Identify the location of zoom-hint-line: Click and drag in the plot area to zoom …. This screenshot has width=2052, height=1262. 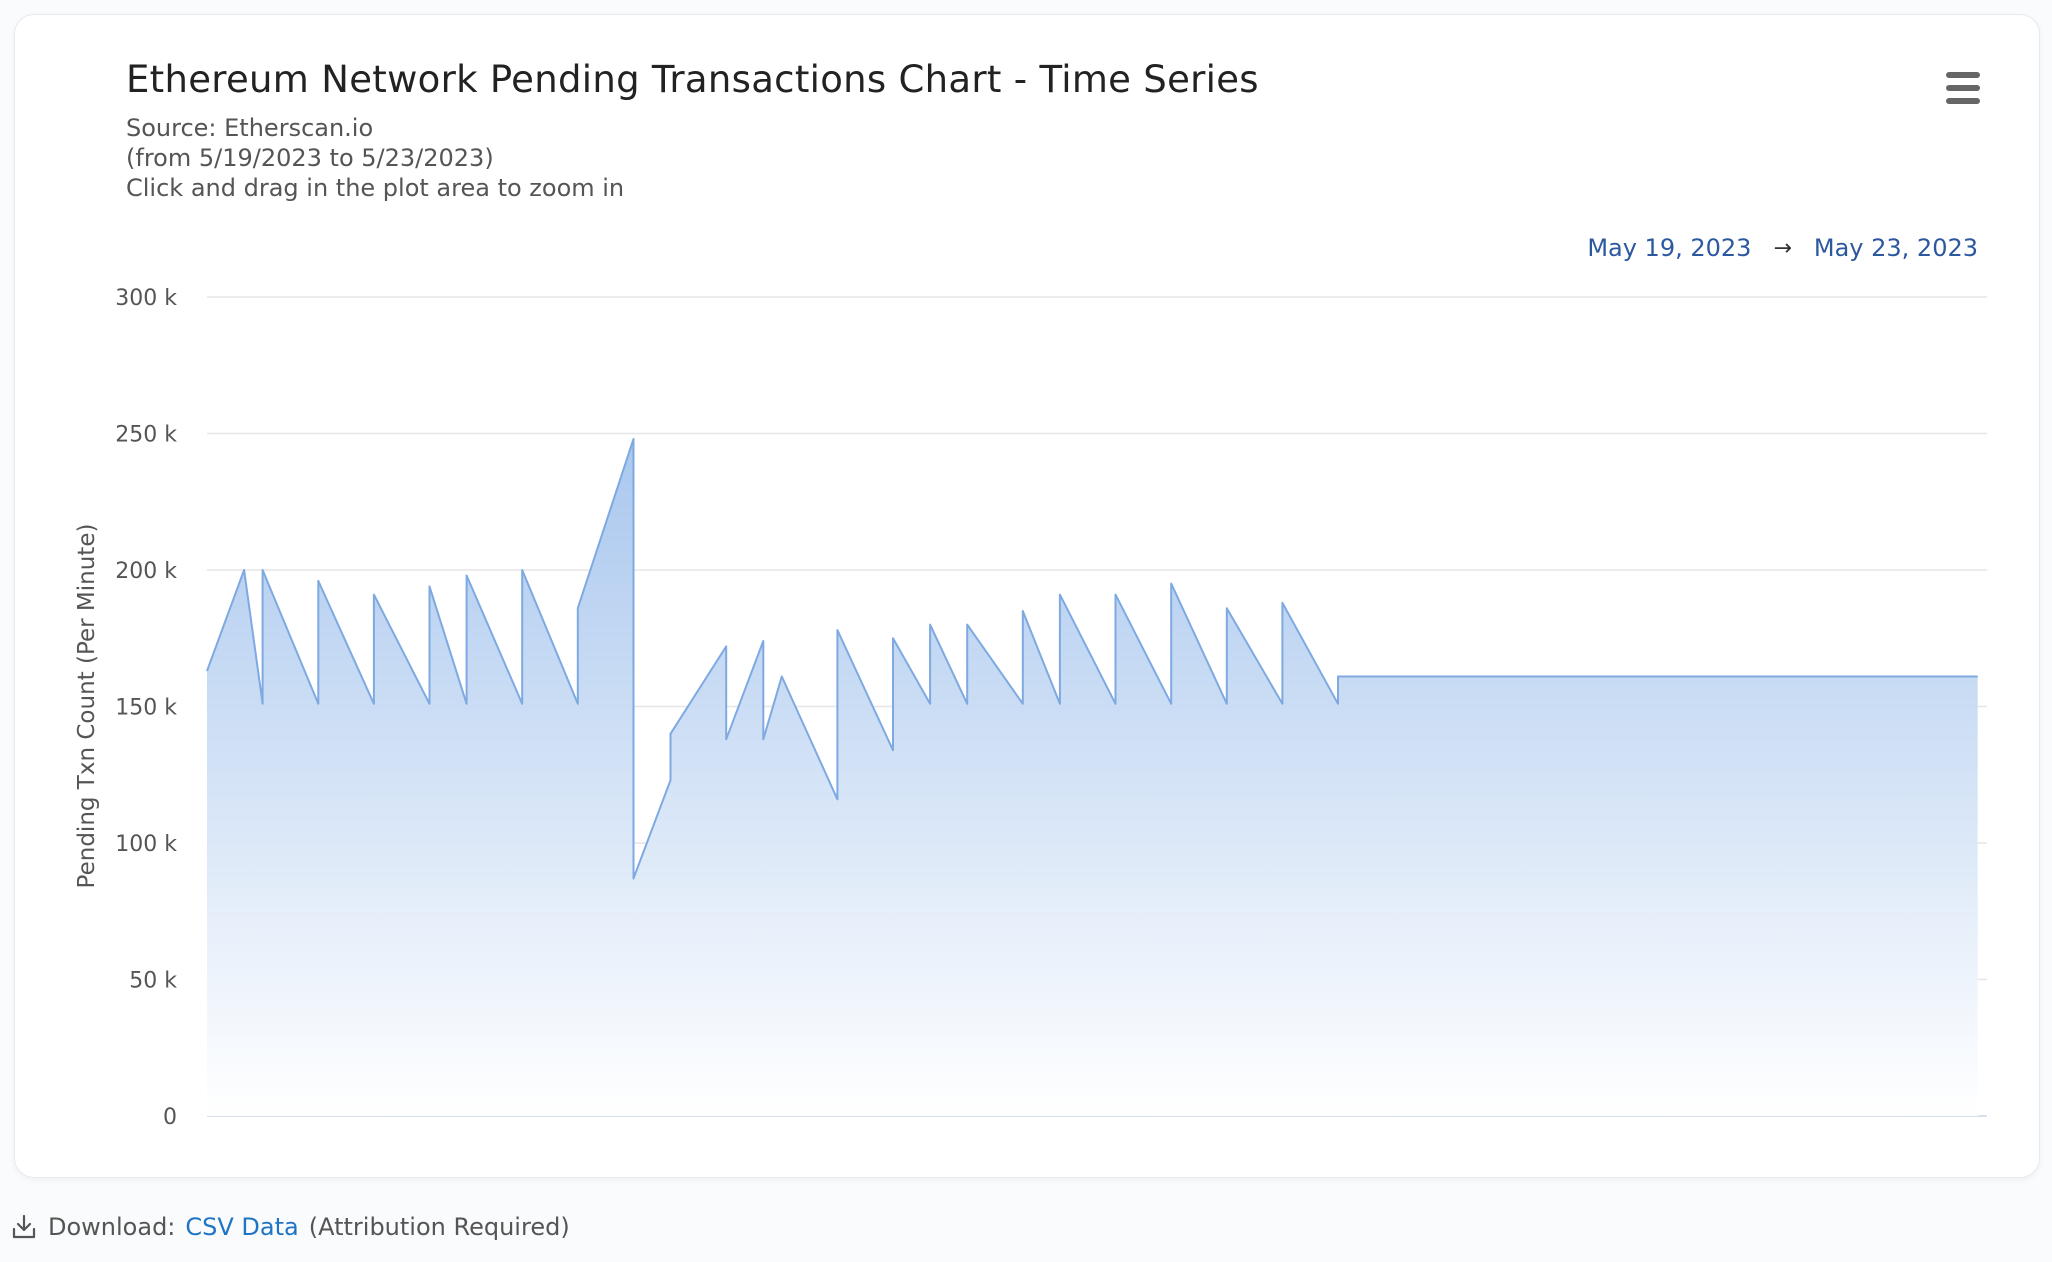
(375, 188).